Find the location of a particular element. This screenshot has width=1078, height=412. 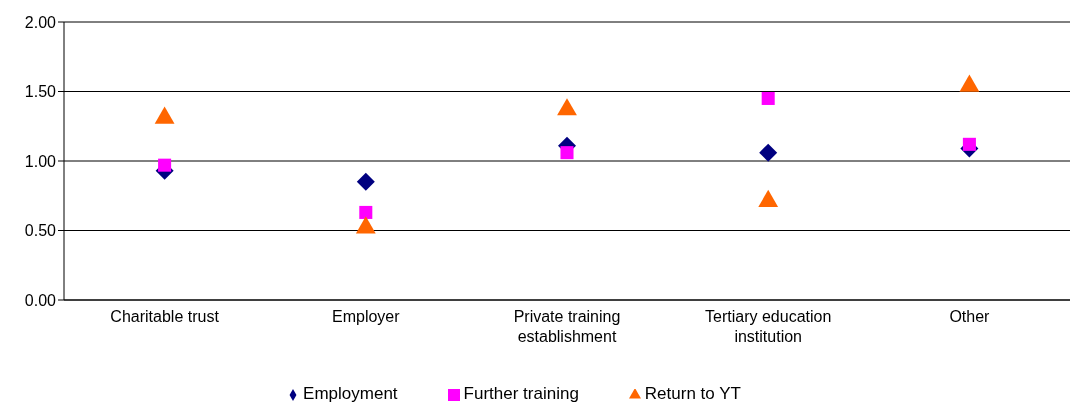

y-tick-label: 0.50 is located at coordinates (40, 231).